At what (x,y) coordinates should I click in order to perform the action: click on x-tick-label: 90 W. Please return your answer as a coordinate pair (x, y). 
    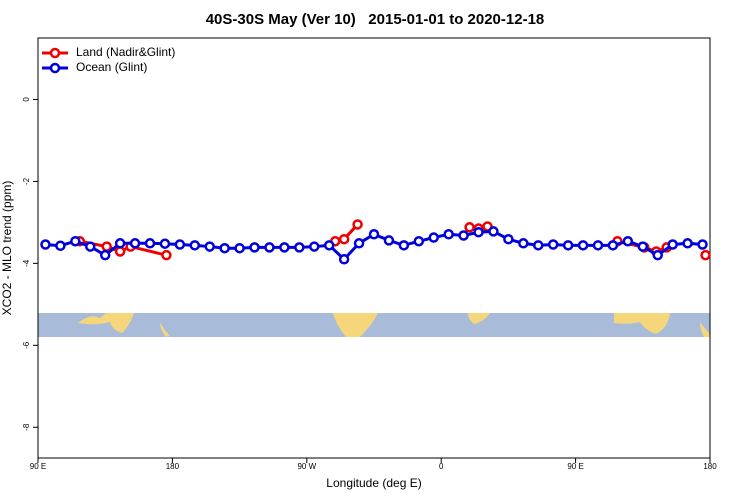
    Looking at the image, I should click on (306, 466).